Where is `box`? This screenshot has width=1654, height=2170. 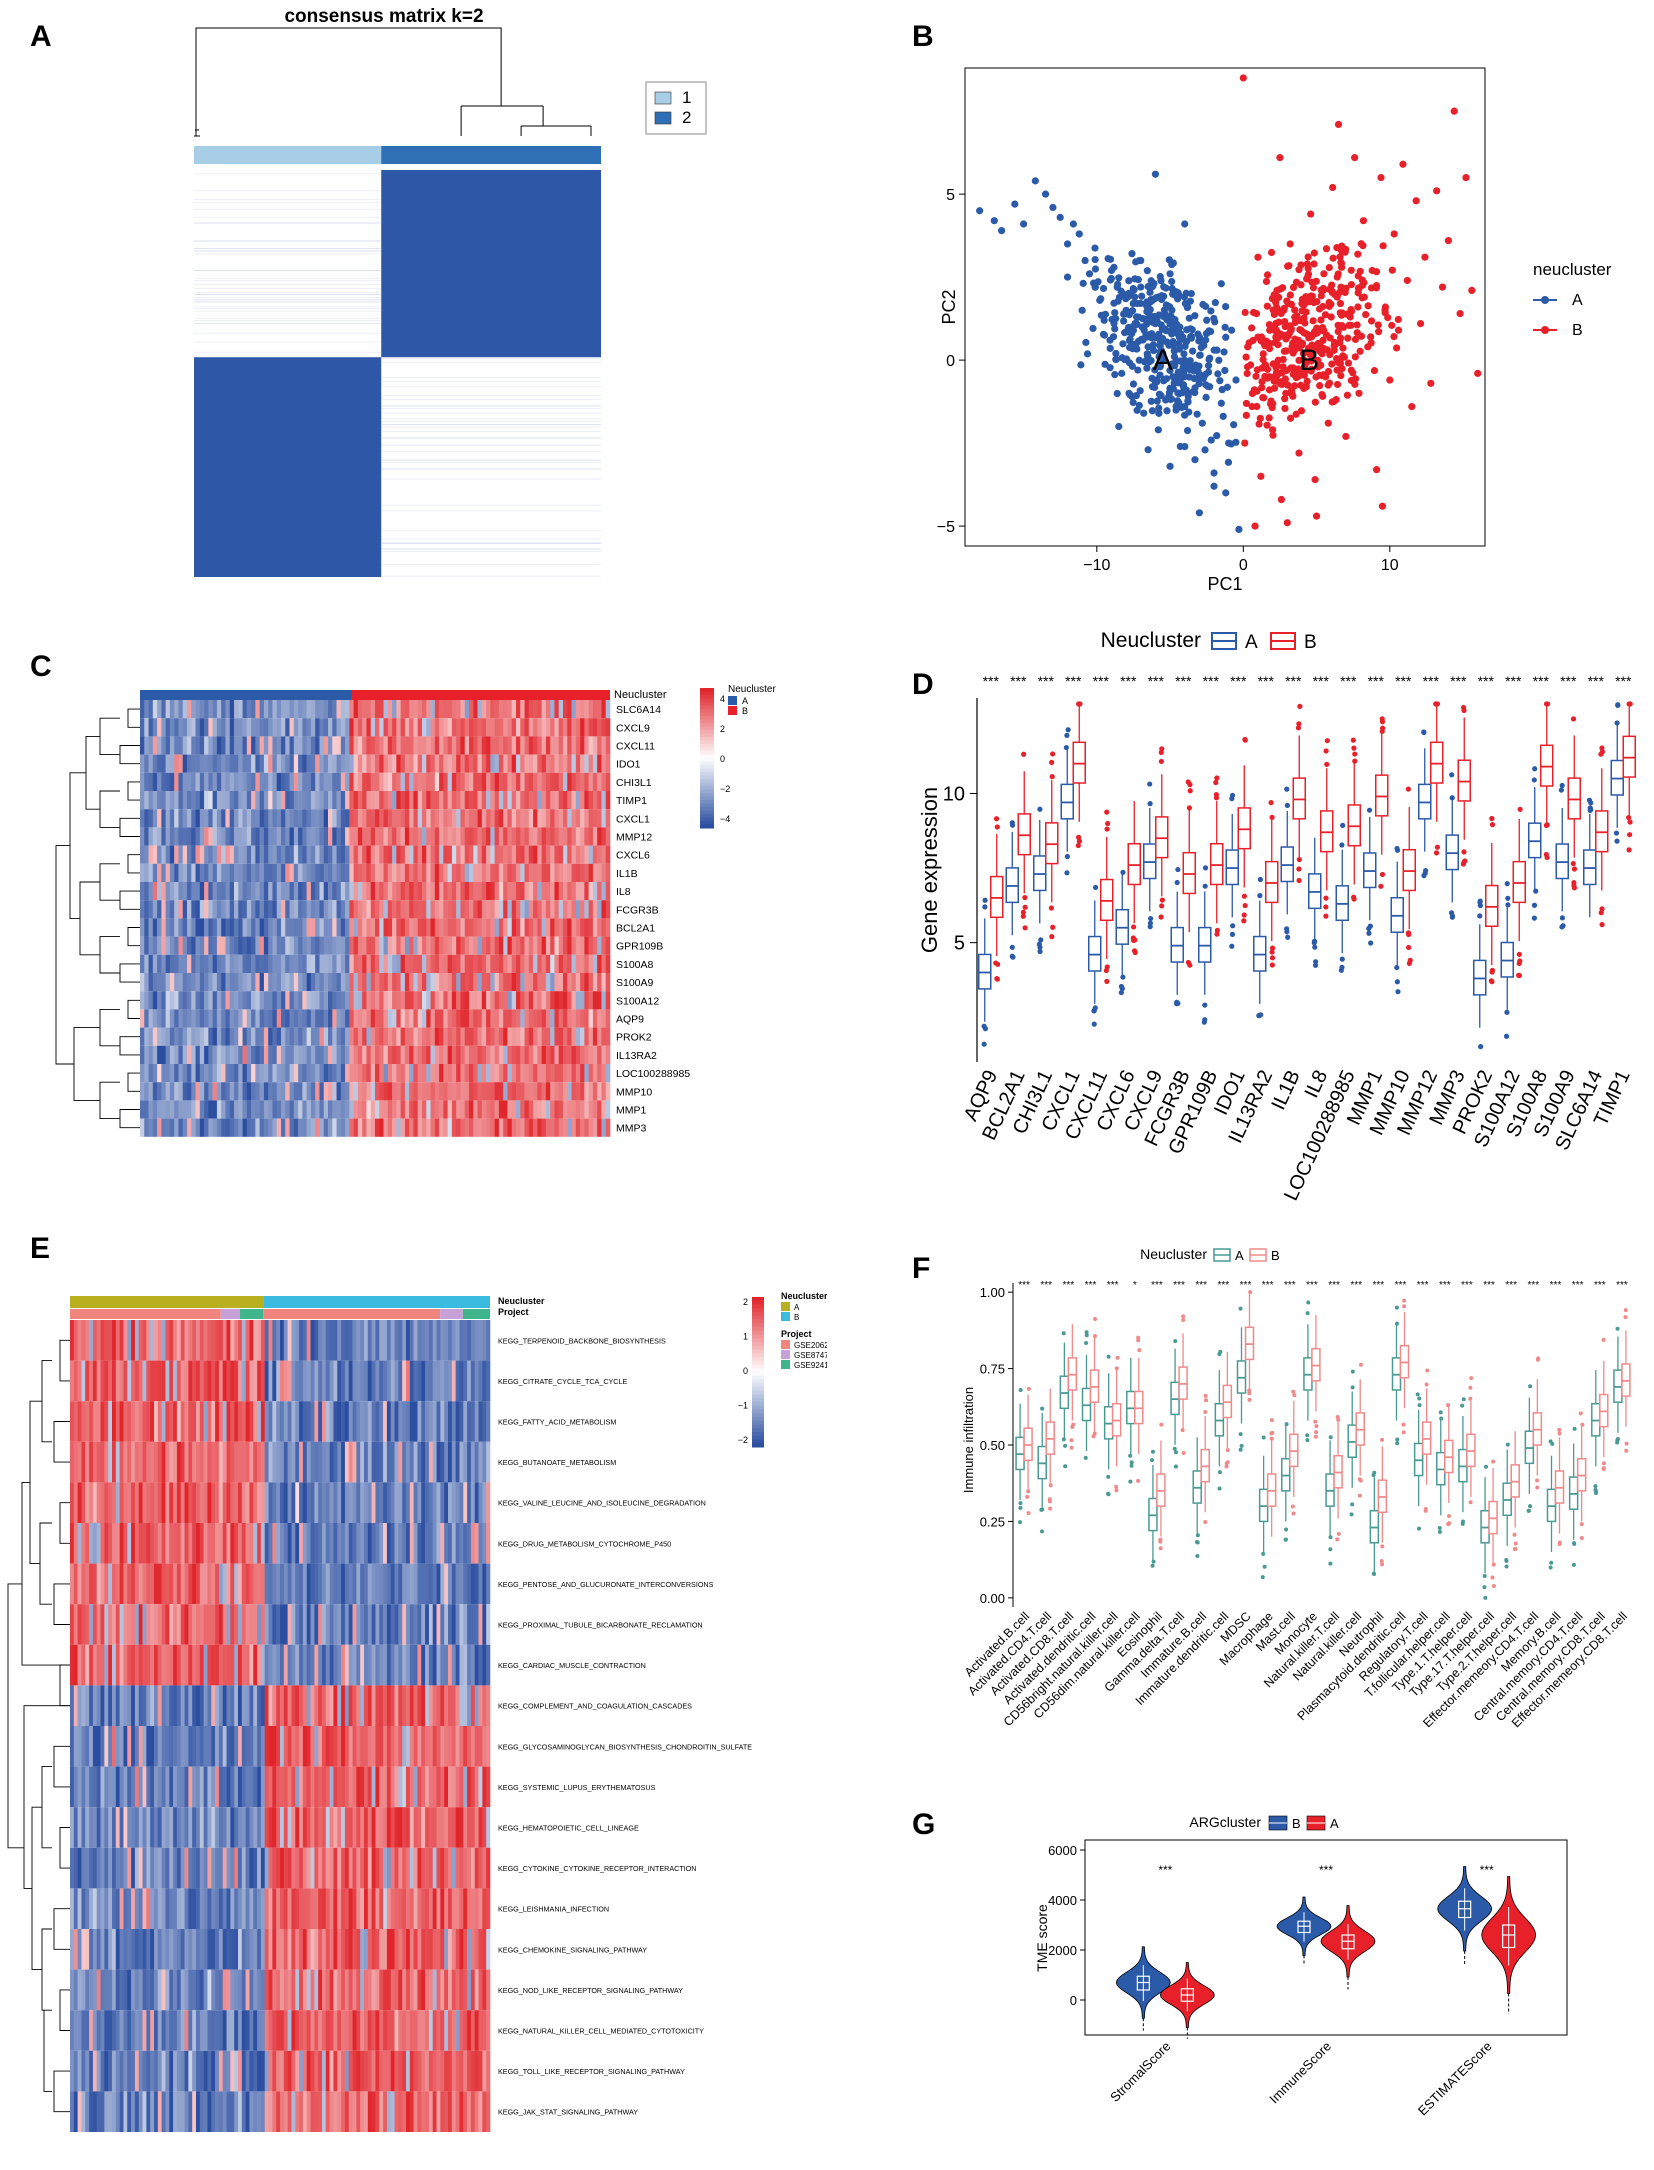
box is located at coordinates (1519, 882).